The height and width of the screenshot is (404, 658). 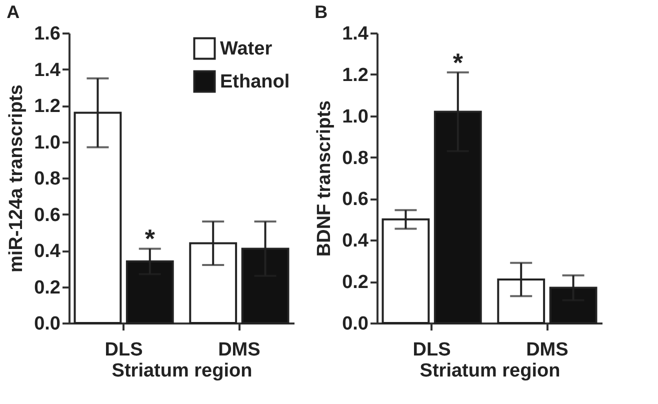 What do you see at coordinates (255, 82) in the screenshot?
I see `legend-label: Ethanol` at bounding box center [255, 82].